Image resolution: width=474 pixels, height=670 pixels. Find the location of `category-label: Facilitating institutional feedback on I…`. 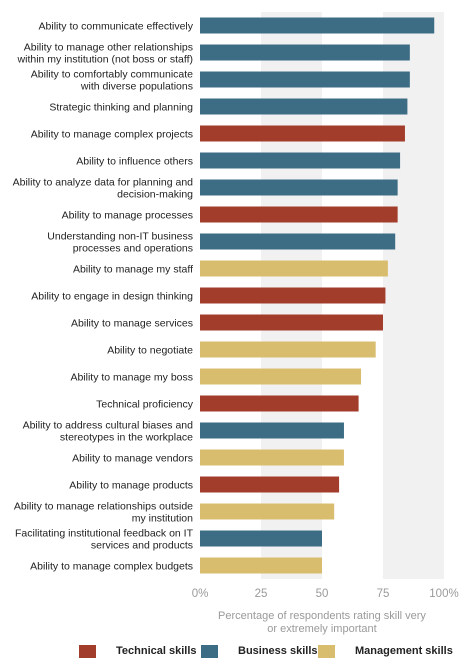

category-label: Facilitating institutional feedback on I… is located at coordinates (104, 540).